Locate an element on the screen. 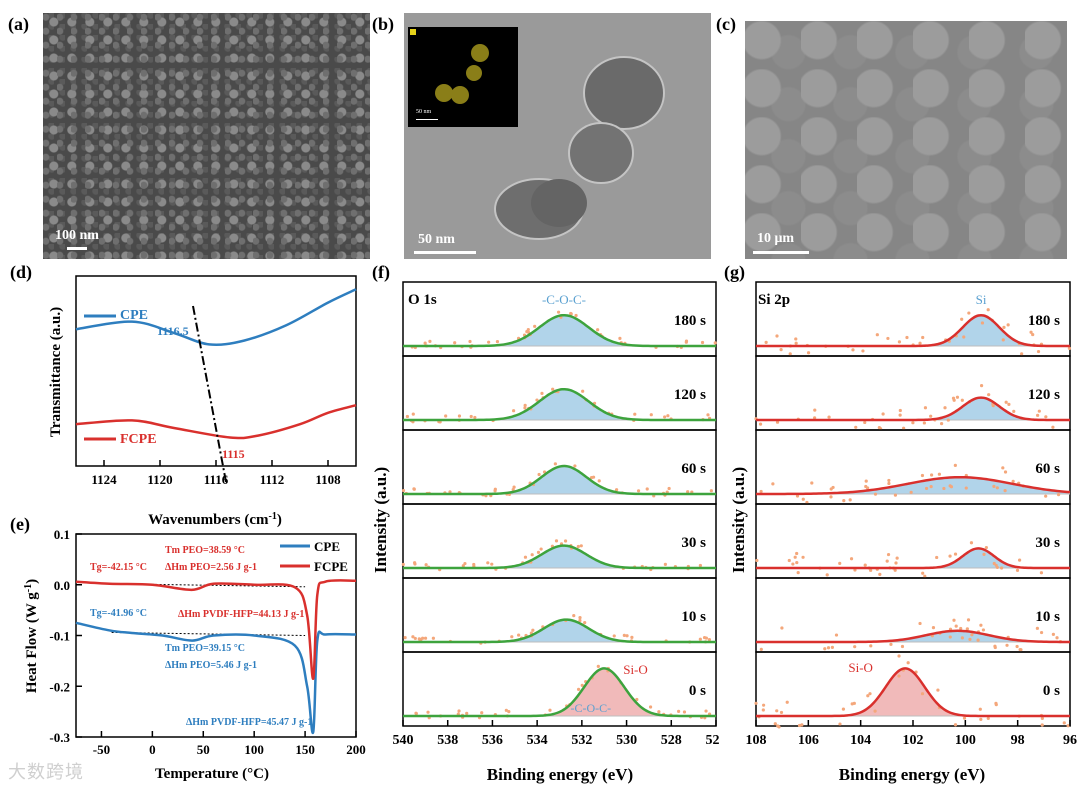 The width and height of the screenshot is (1080, 791). plot-frame-d is located at coordinates (216, 371).